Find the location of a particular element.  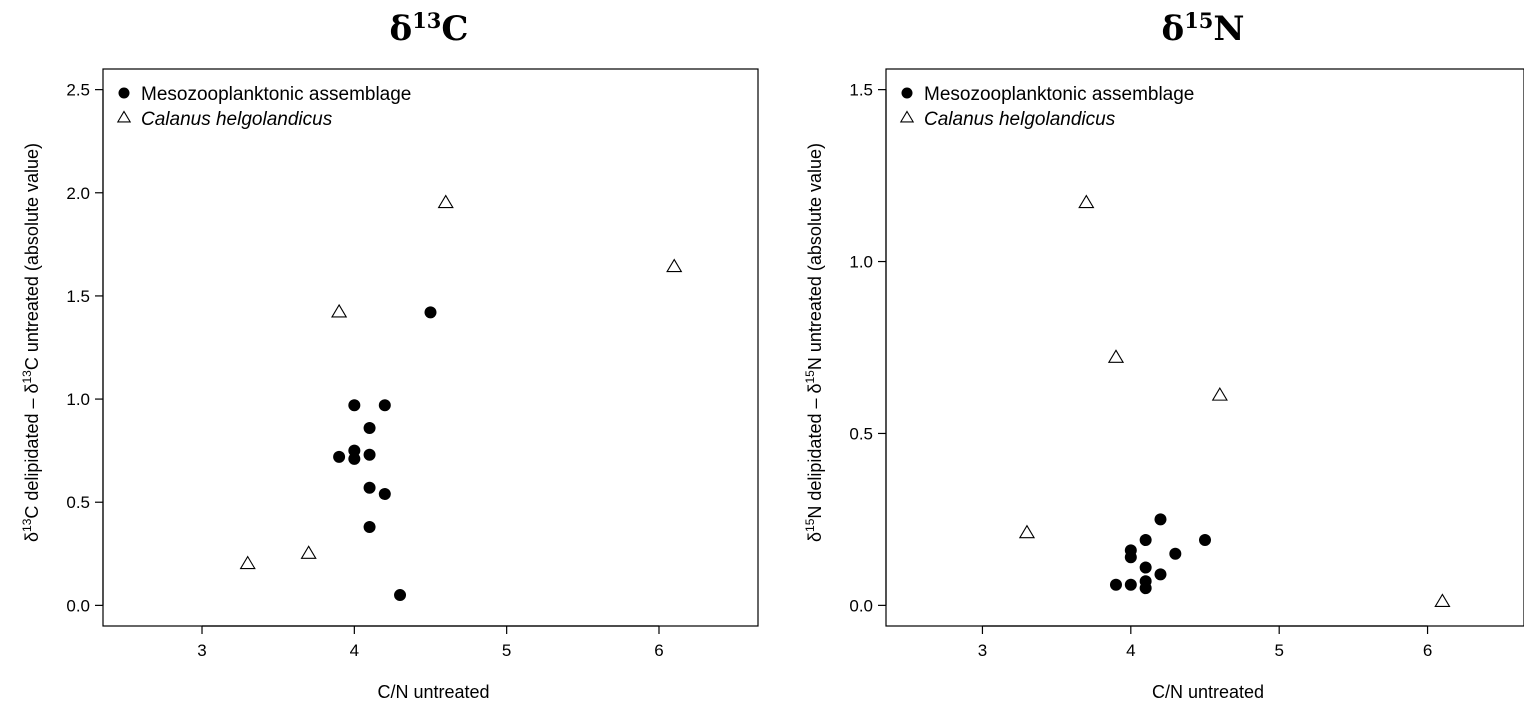

panel-title: δ13C is located at coordinates (429, 28).